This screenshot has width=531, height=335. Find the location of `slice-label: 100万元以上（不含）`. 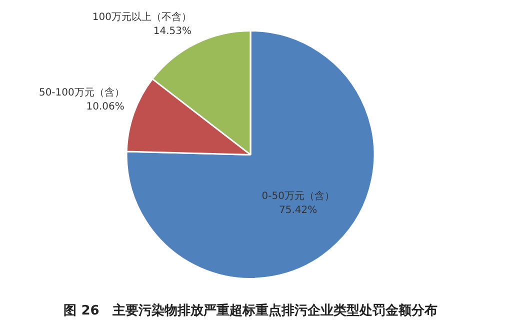

slice-label: 100万元以上（不含） is located at coordinates (142, 17).